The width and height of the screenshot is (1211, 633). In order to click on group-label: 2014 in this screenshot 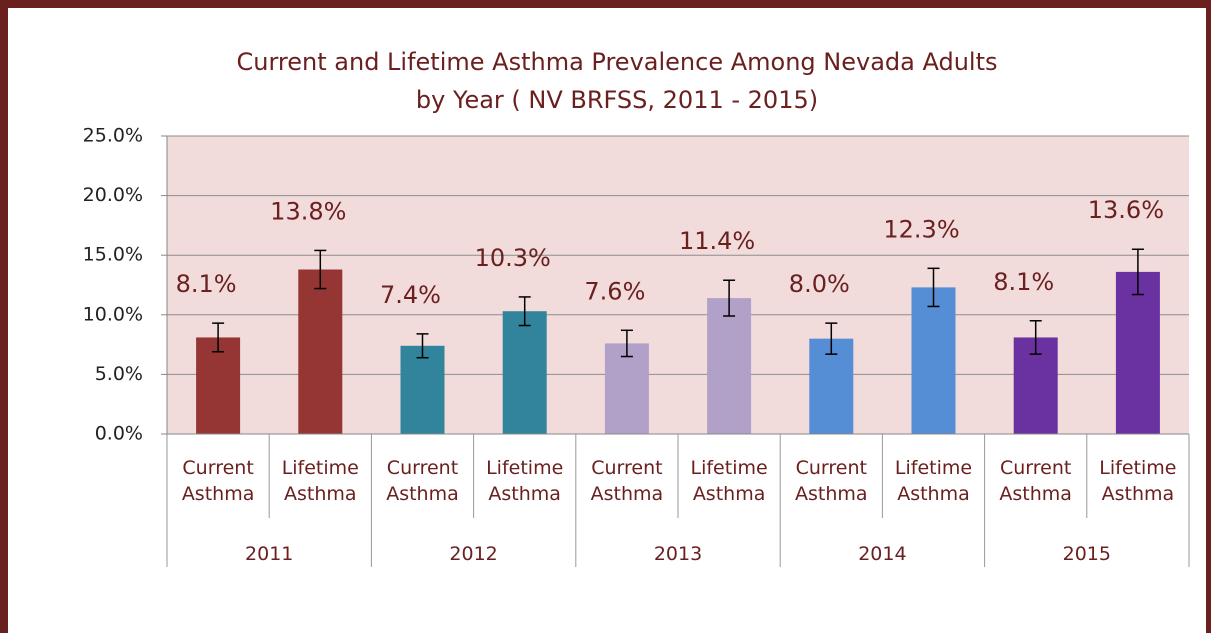, I will do `click(882, 554)`.